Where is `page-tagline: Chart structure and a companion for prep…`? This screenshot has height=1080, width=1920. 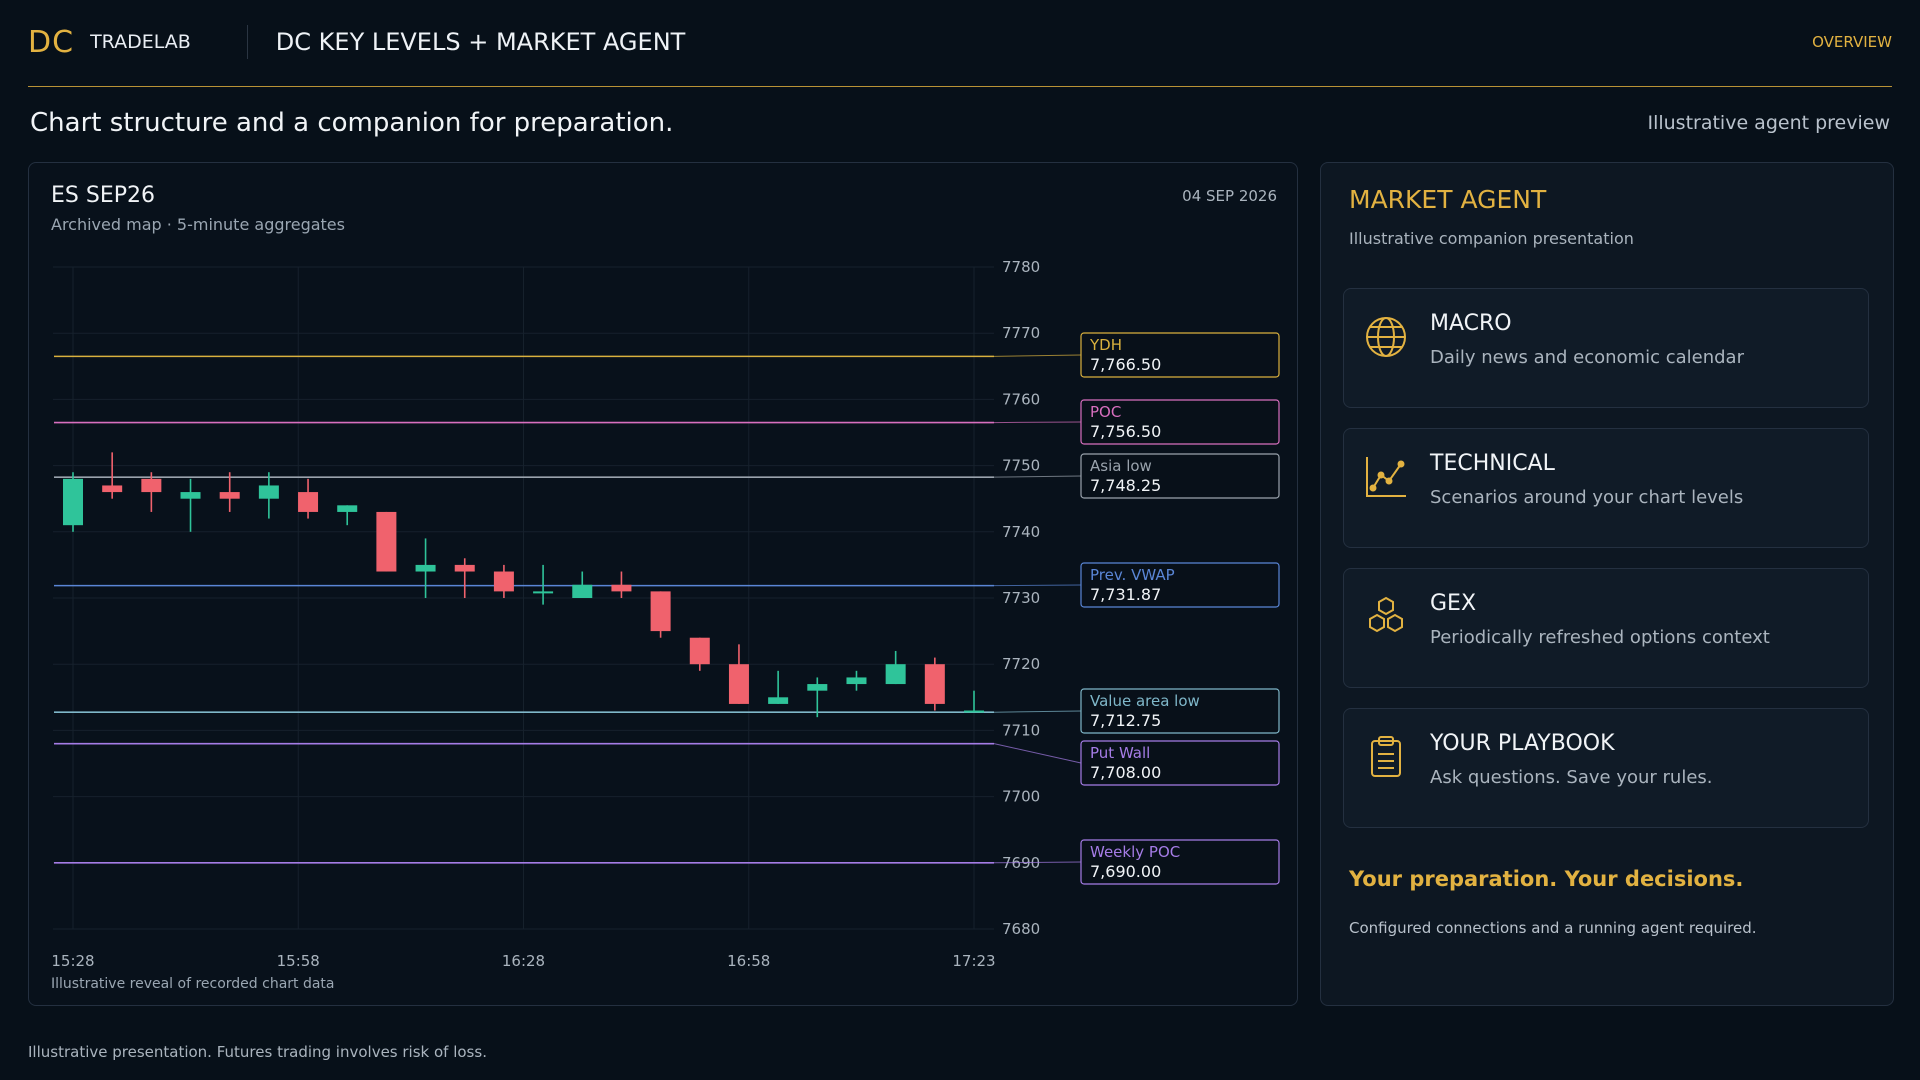 page-tagline: Chart structure and a companion for prep… is located at coordinates (352, 123).